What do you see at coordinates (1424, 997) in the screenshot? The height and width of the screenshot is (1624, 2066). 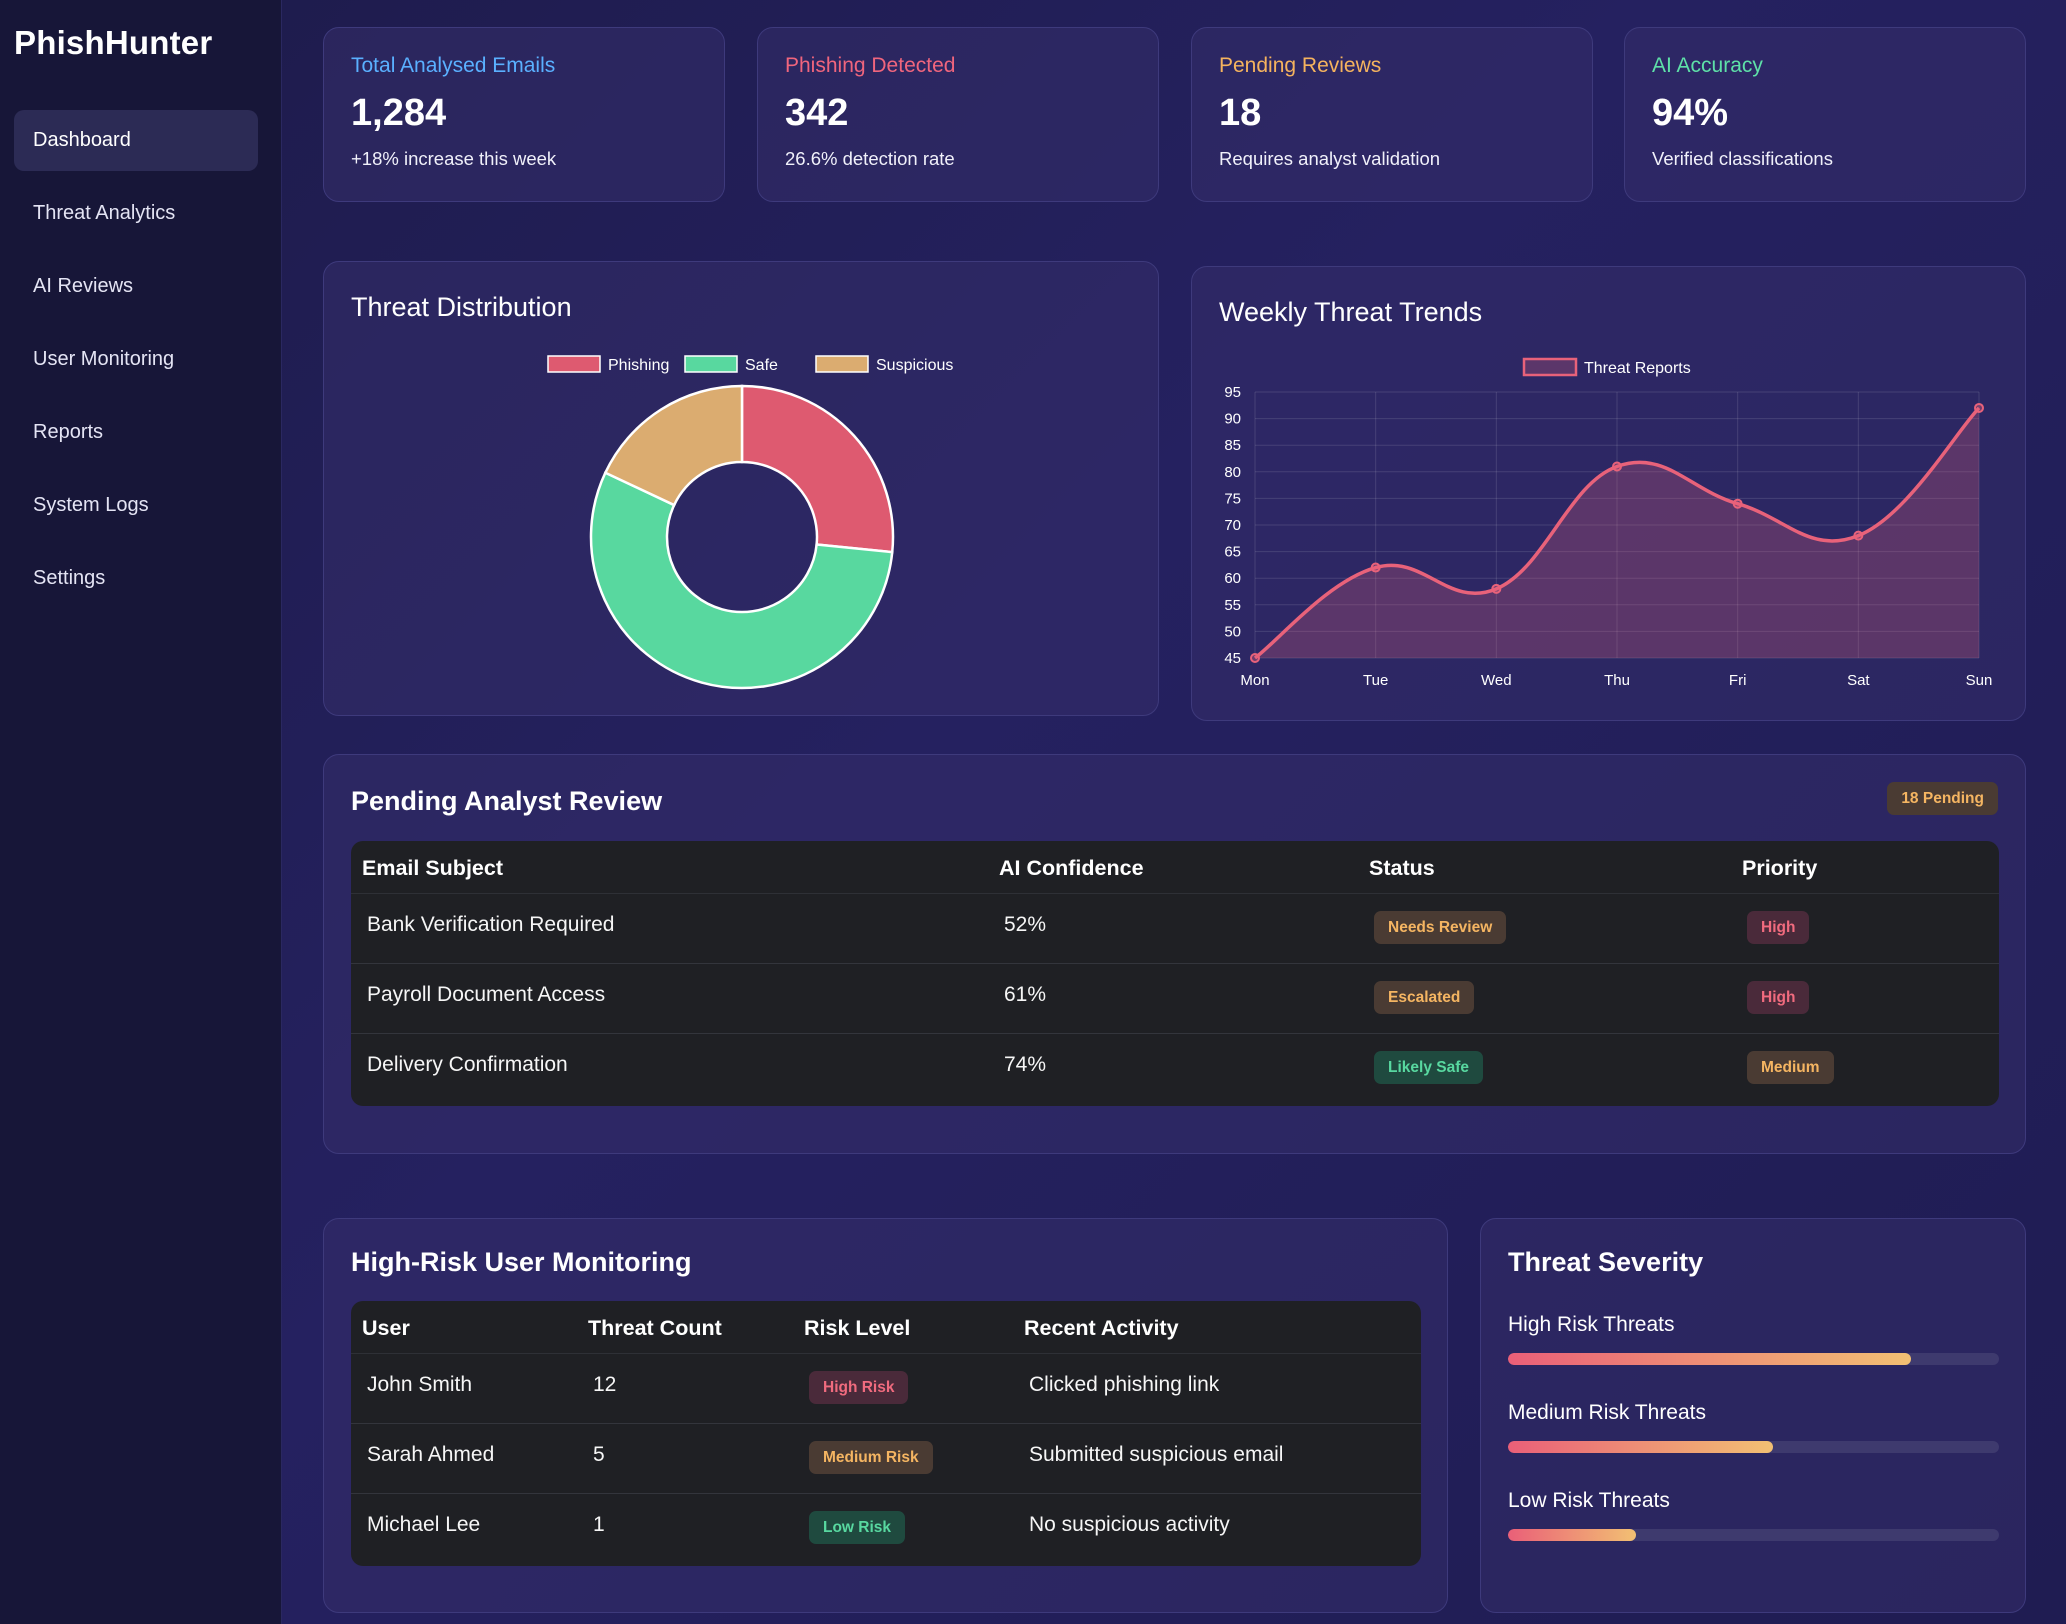 I see `status-badge: Escalated` at bounding box center [1424, 997].